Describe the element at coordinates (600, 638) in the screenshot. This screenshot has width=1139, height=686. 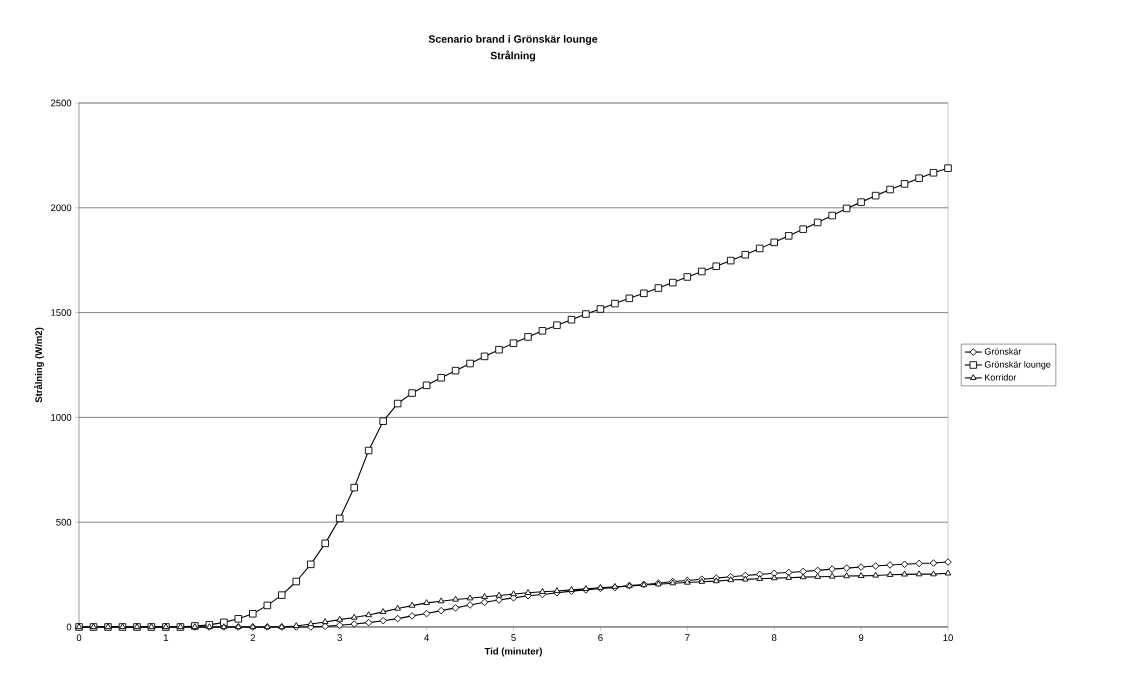
I see `x-tick-label: 6` at that location.